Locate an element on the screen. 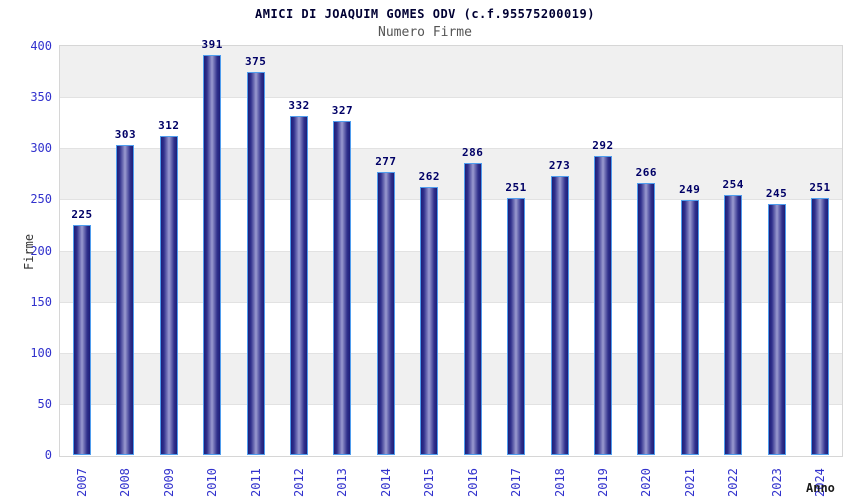  x-tick-label: 2016 is located at coordinates (472, 482).